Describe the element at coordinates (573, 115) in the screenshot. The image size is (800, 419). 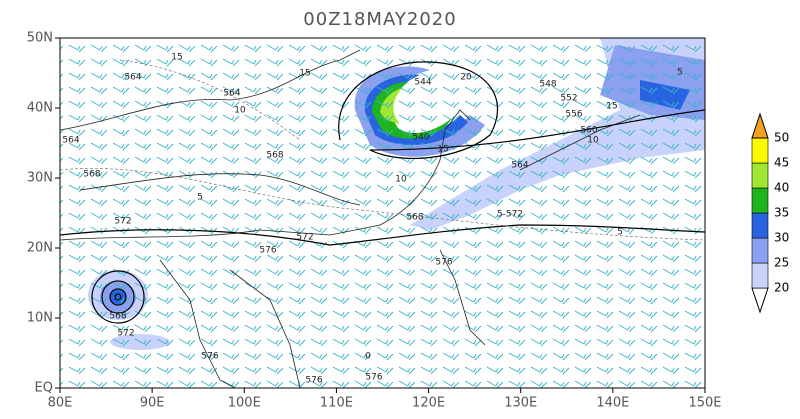
I see `contour-label: 556` at that location.